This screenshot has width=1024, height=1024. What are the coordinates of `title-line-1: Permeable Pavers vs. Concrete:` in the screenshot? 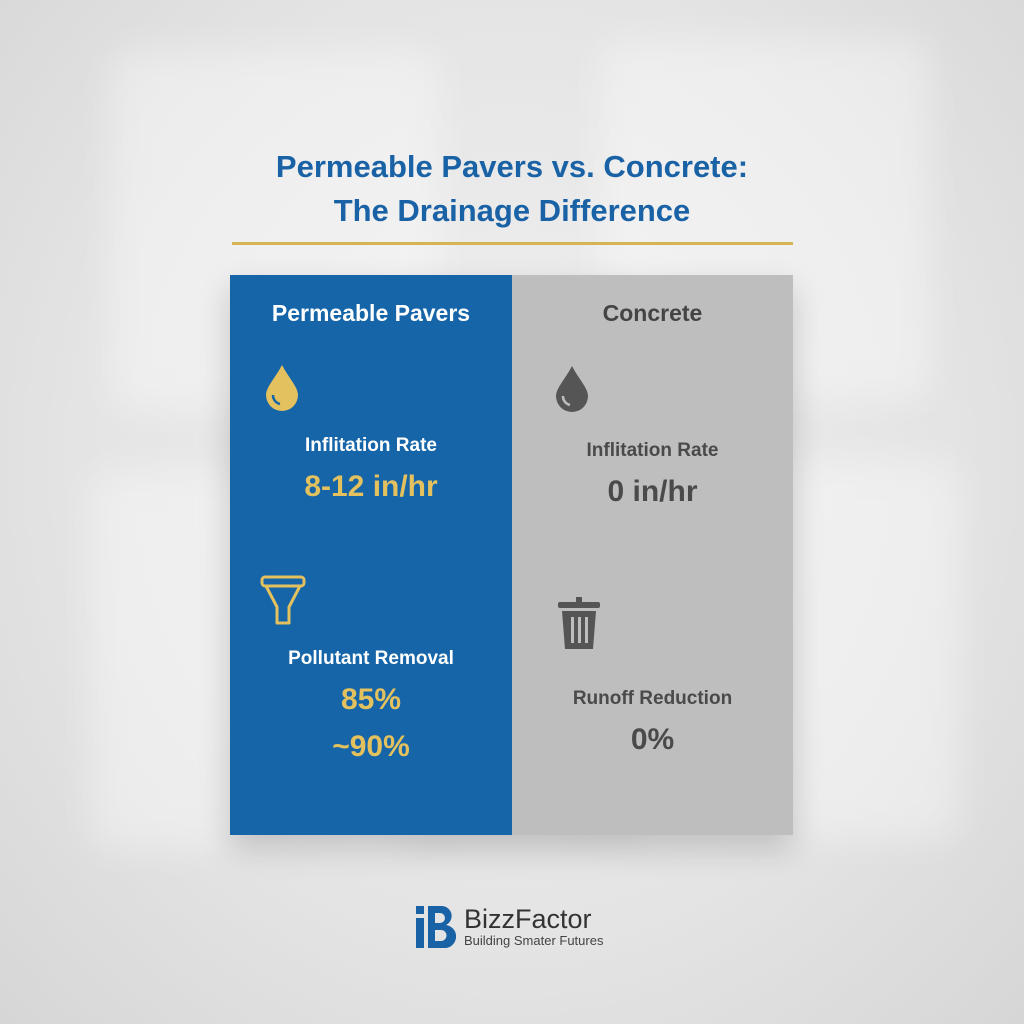 It's located at (512, 166).